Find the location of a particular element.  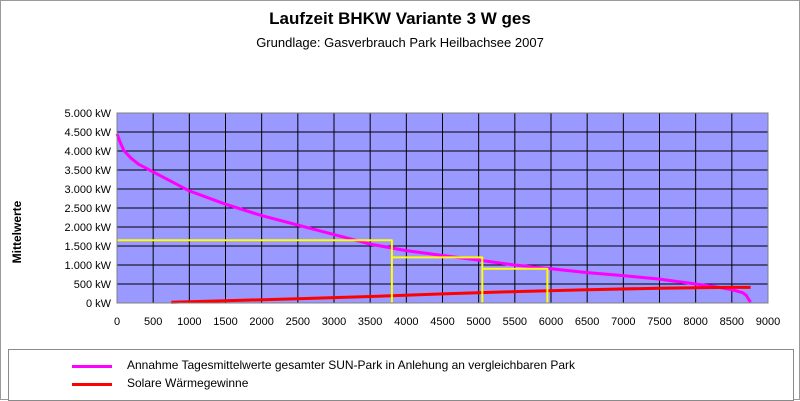

legend-label: Solare Wärmegewinne is located at coordinates (188, 383).